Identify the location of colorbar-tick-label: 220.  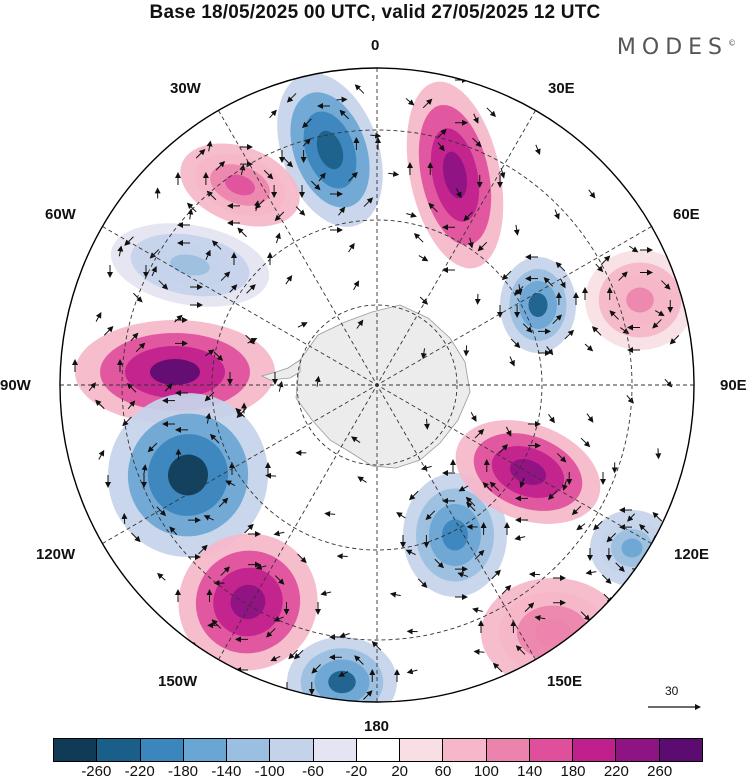
(616, 771).